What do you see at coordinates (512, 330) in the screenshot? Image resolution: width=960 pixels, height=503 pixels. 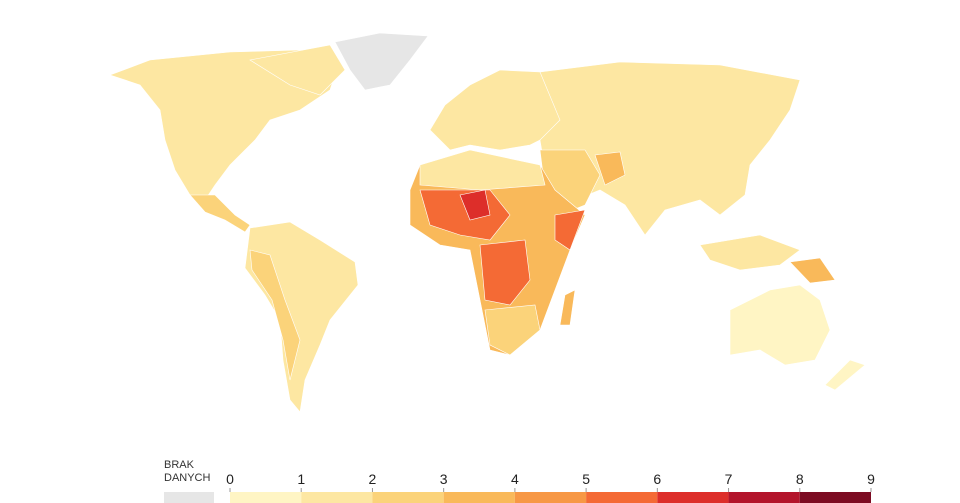 I see `southern-africa` at bounding box center [512, 330].